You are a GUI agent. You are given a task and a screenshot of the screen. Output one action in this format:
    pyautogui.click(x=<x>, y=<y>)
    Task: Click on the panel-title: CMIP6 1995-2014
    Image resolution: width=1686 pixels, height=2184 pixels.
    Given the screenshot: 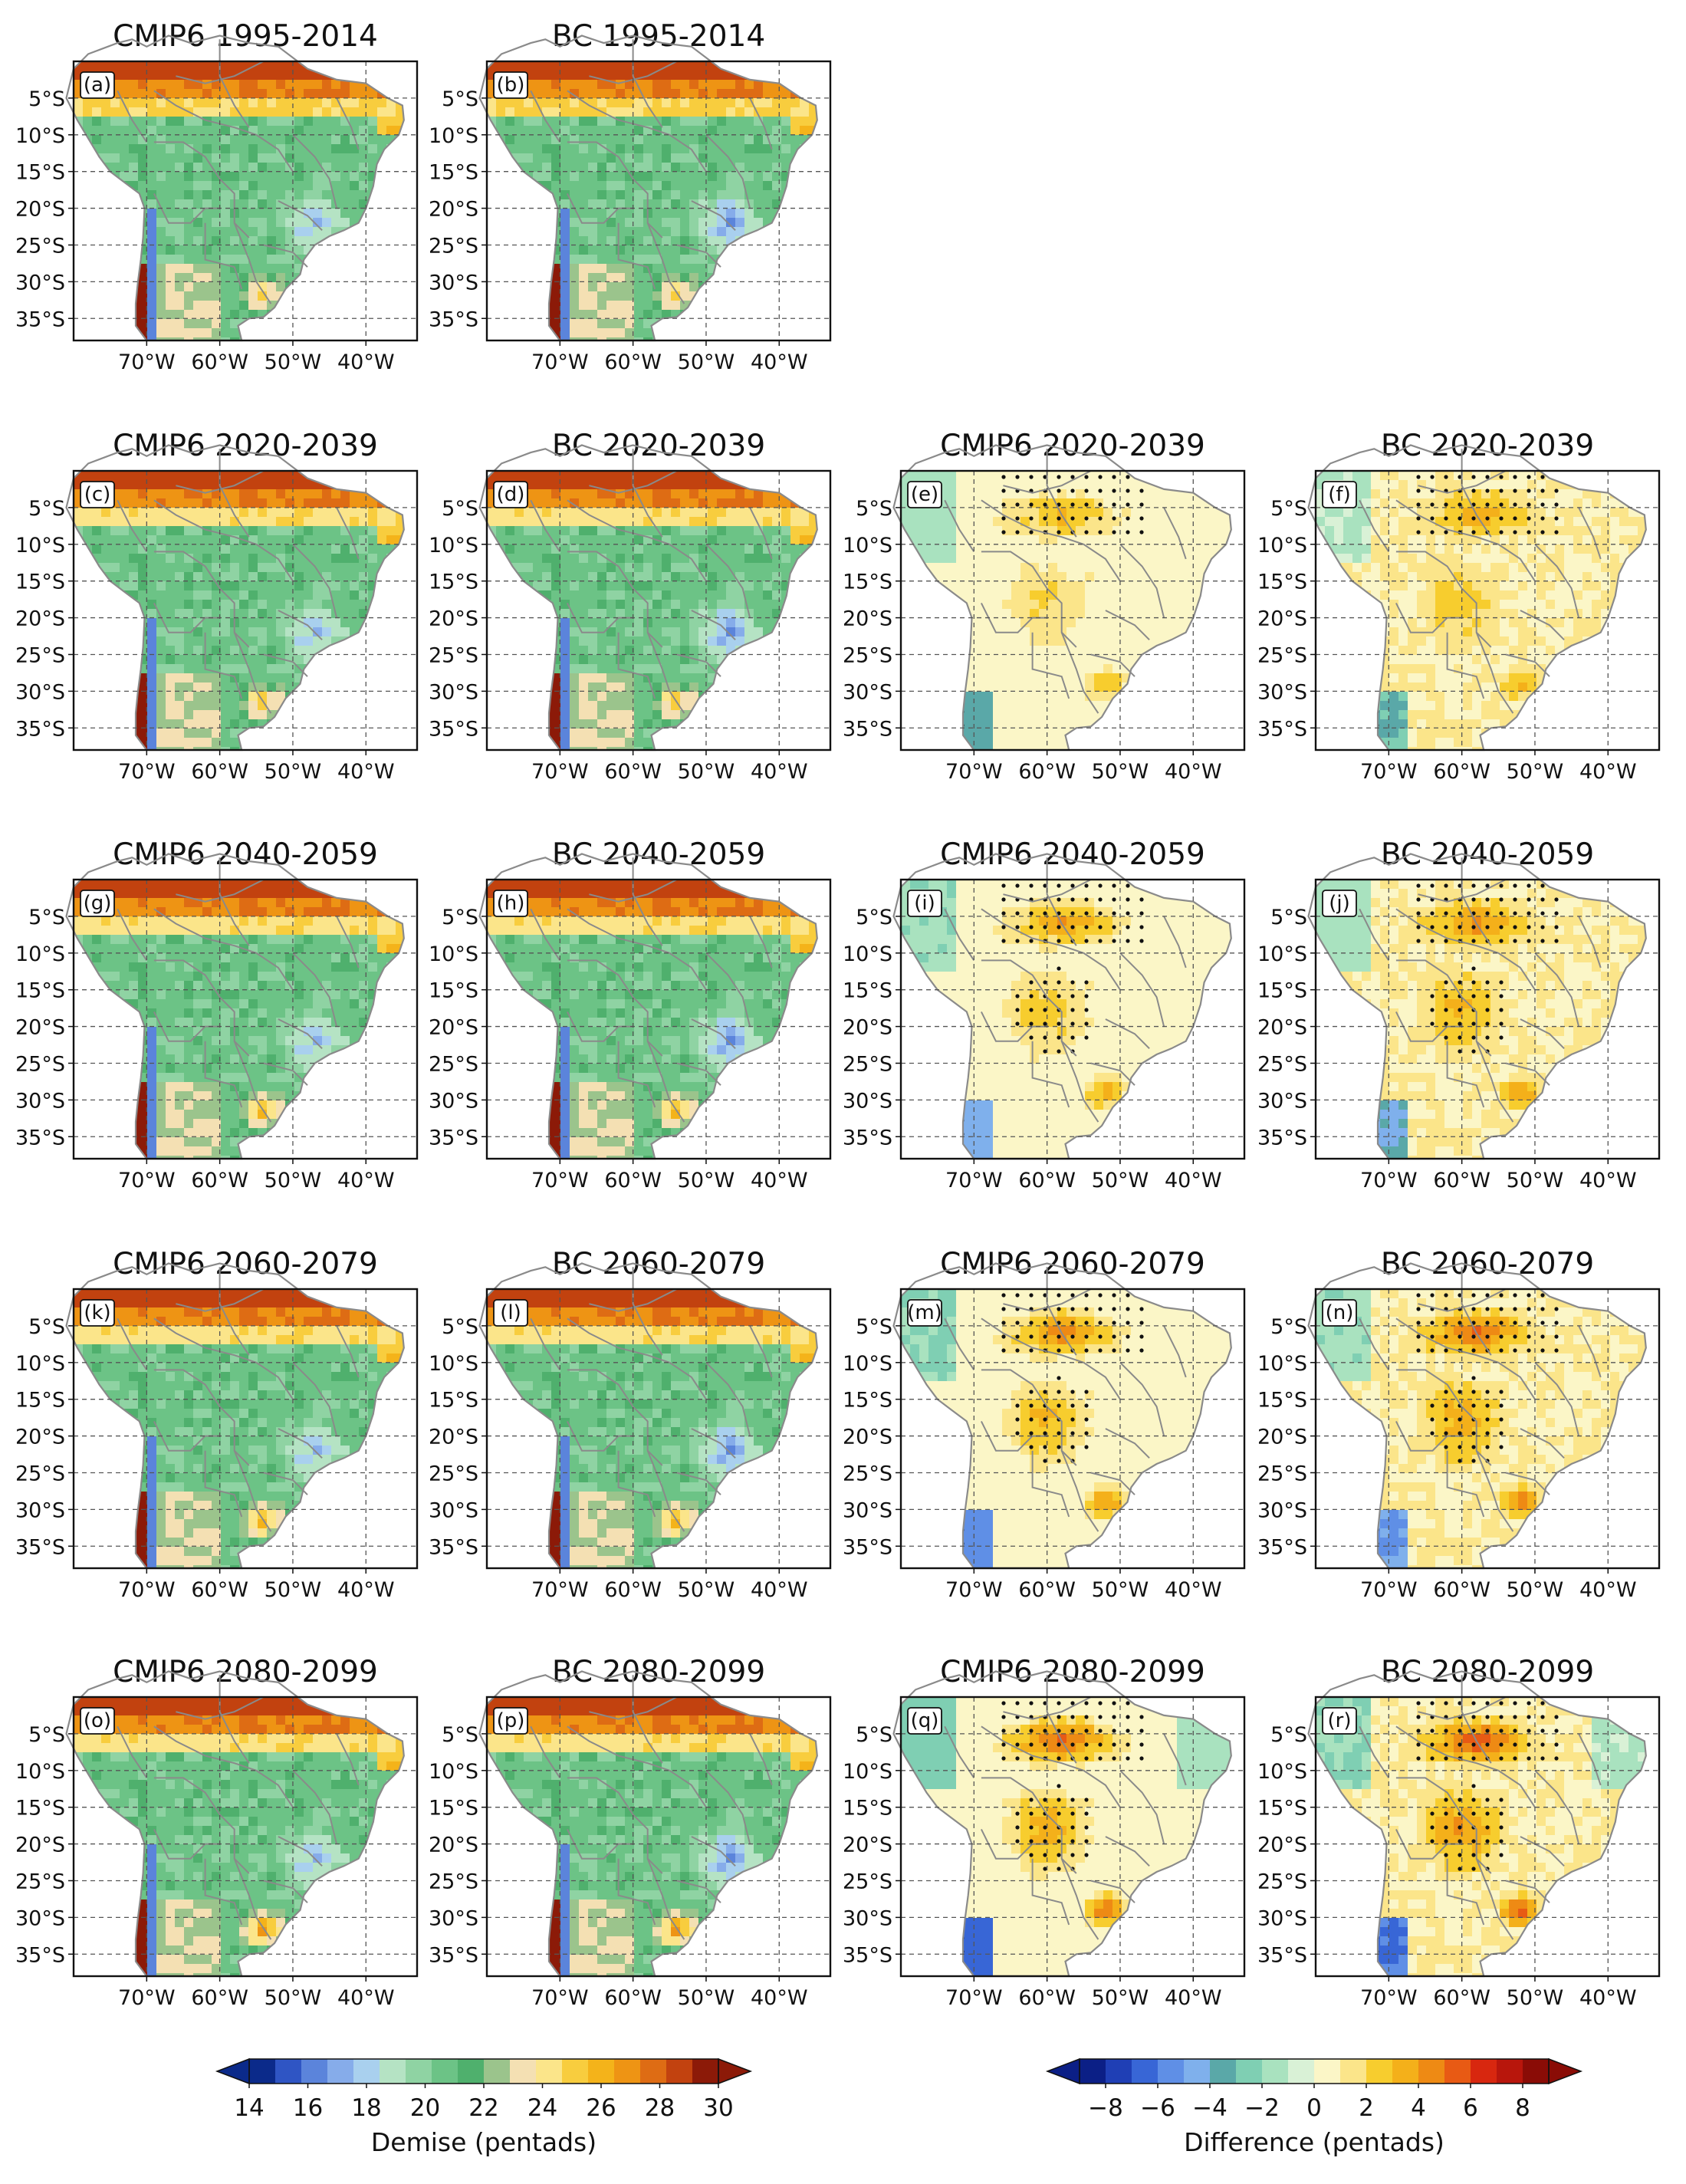 What is the action you would take?
    pyautogui.click(x=245, y=36)
    